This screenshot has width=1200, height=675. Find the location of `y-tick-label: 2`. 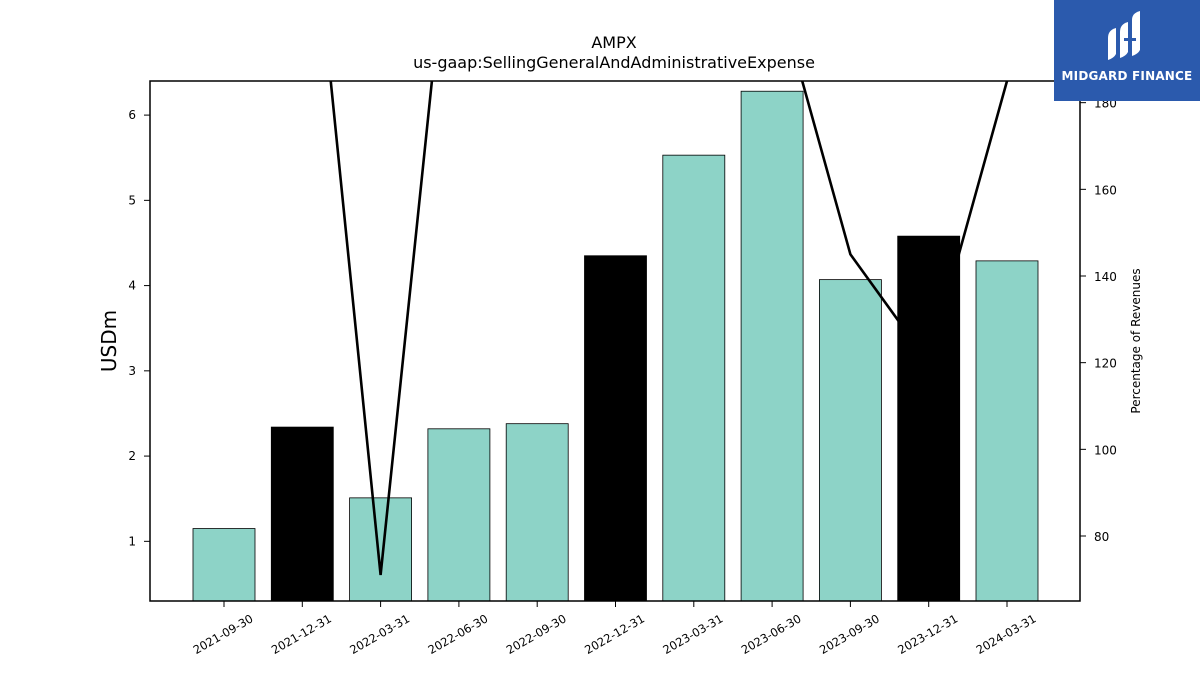

y-tick-label: 2 is located at coordinates (132, 456).